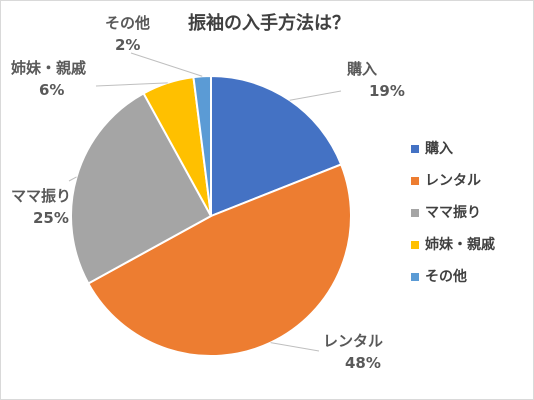  Describe the element at coordinates (127, 45) in the screenshot. I see `data-label-value-4: 2%` at that location.